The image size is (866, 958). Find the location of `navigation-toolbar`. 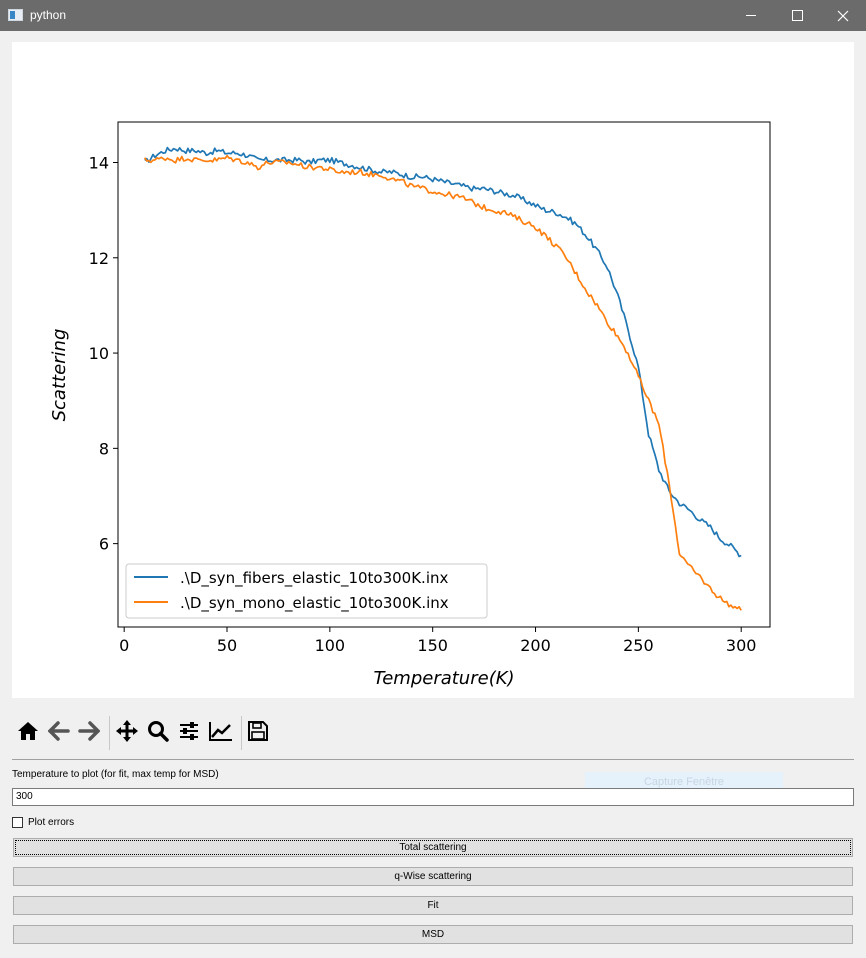

navigation-toolbar is located at coordinates (433, 731).